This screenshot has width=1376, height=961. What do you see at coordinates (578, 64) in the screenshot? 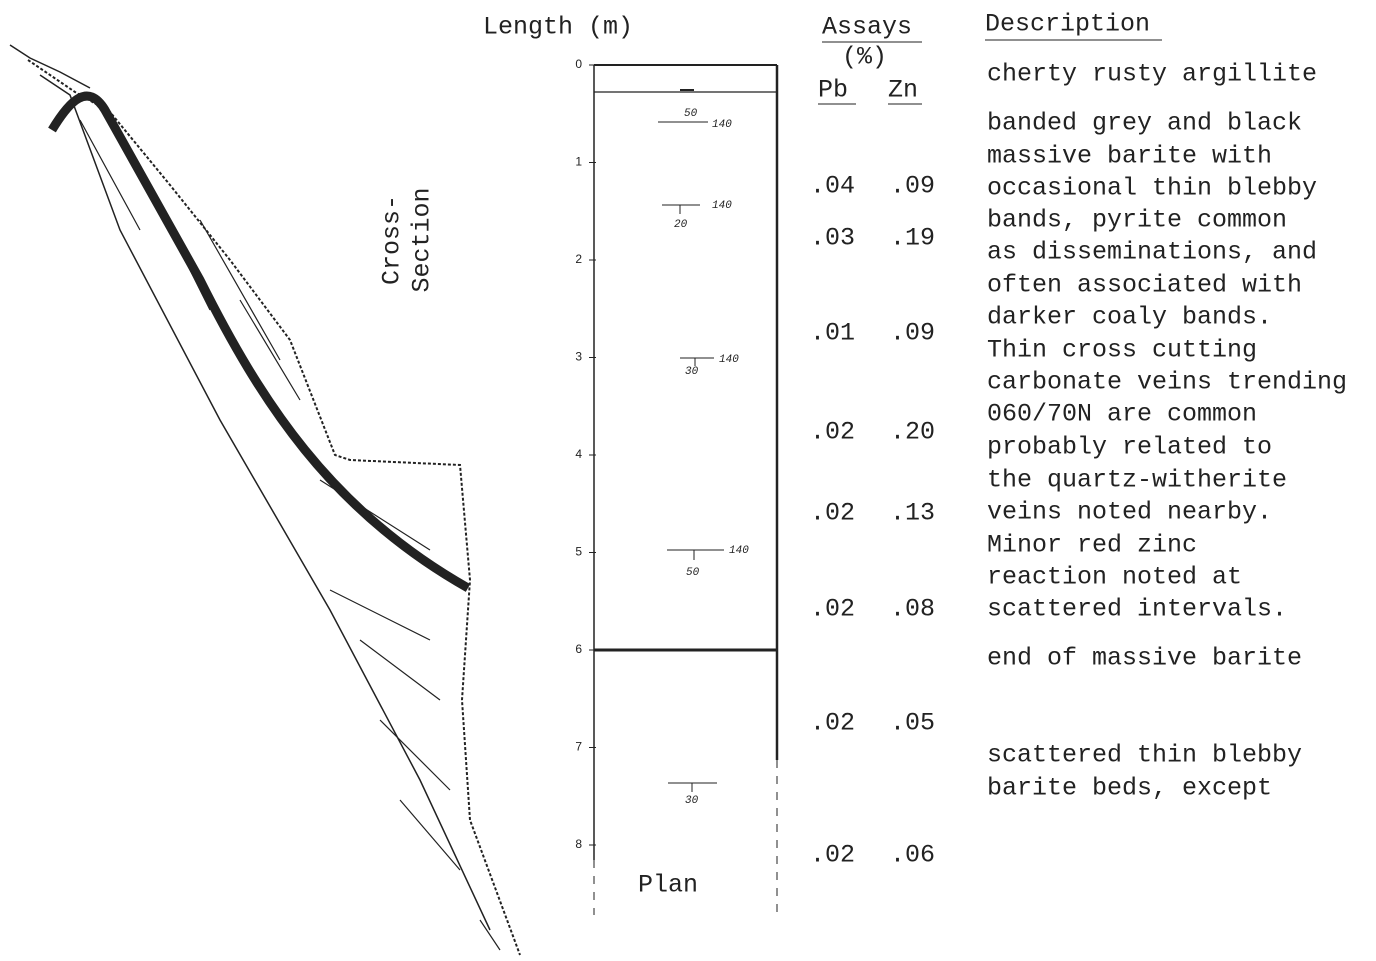
I see `tick-label: 0` at bounding box center [578, 64].